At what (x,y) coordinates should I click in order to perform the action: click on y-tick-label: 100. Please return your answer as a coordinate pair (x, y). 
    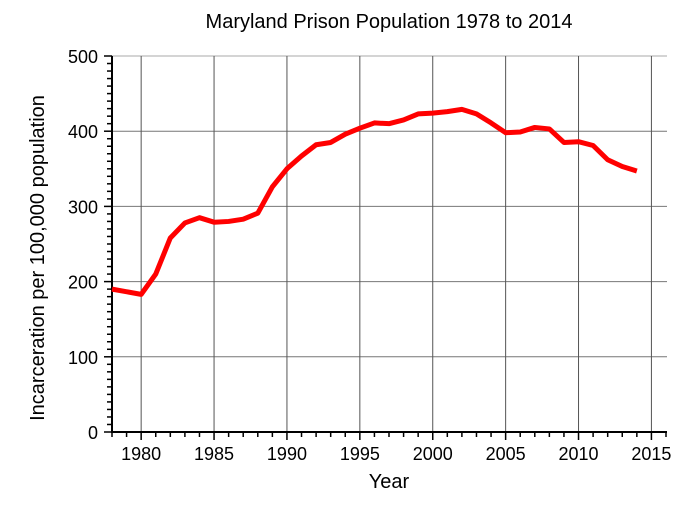
    Looking at the image, I should click on (83, 358).